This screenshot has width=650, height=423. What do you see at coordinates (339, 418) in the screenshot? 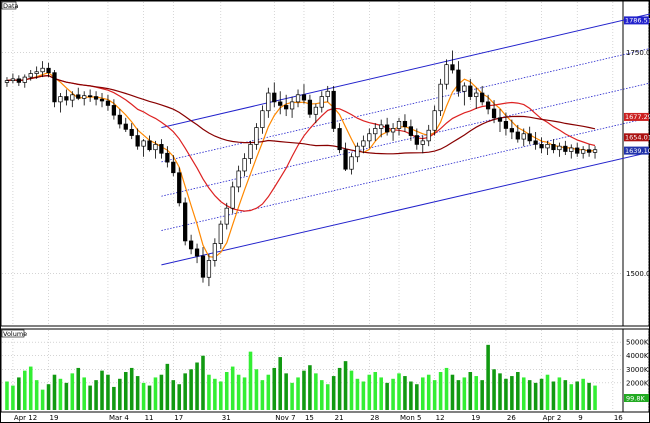
I see `x-tick-label: 21` at bounding box center [339, 418].